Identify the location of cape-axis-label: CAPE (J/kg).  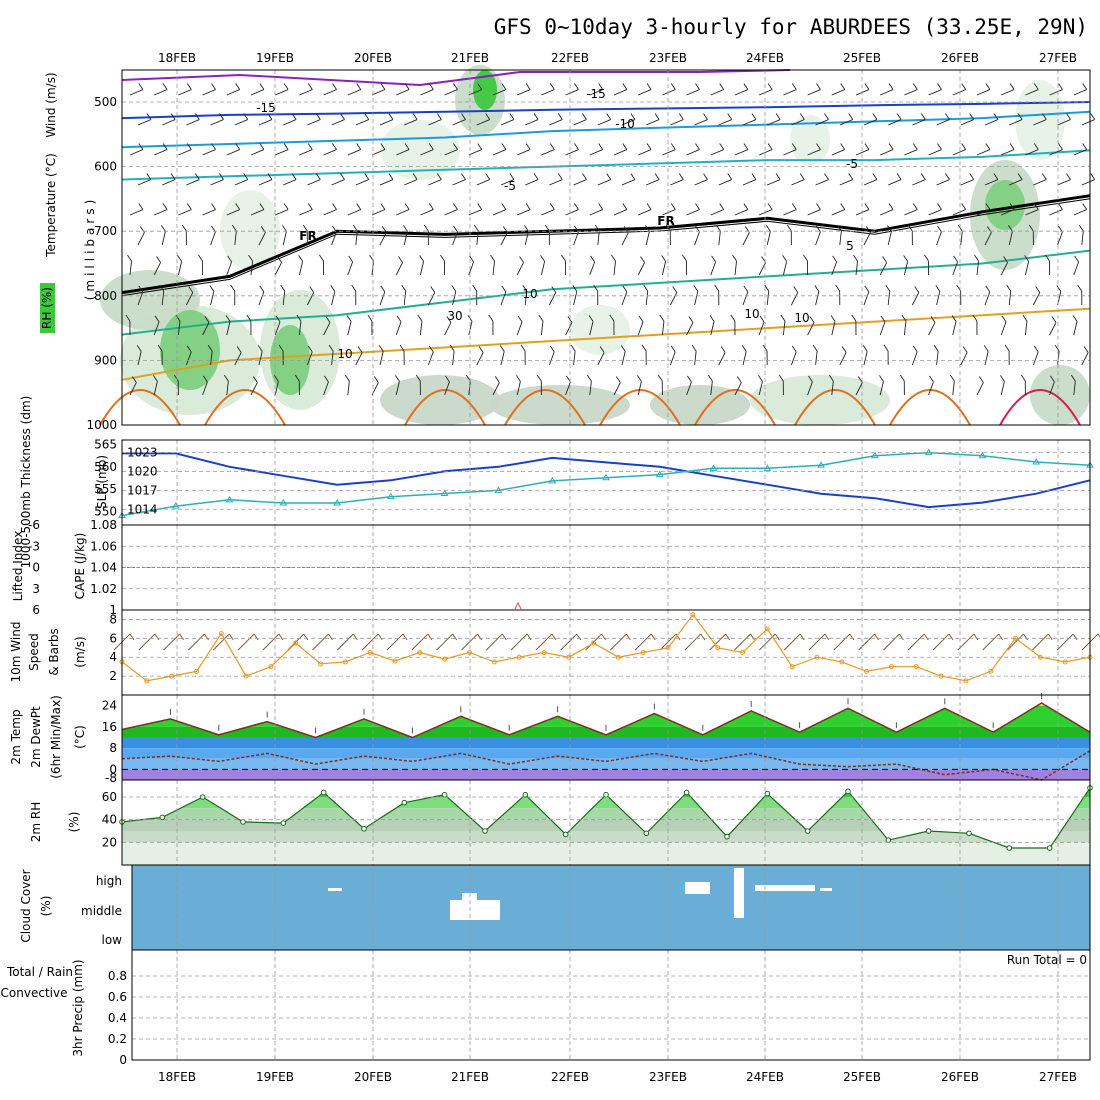
(80, 566).